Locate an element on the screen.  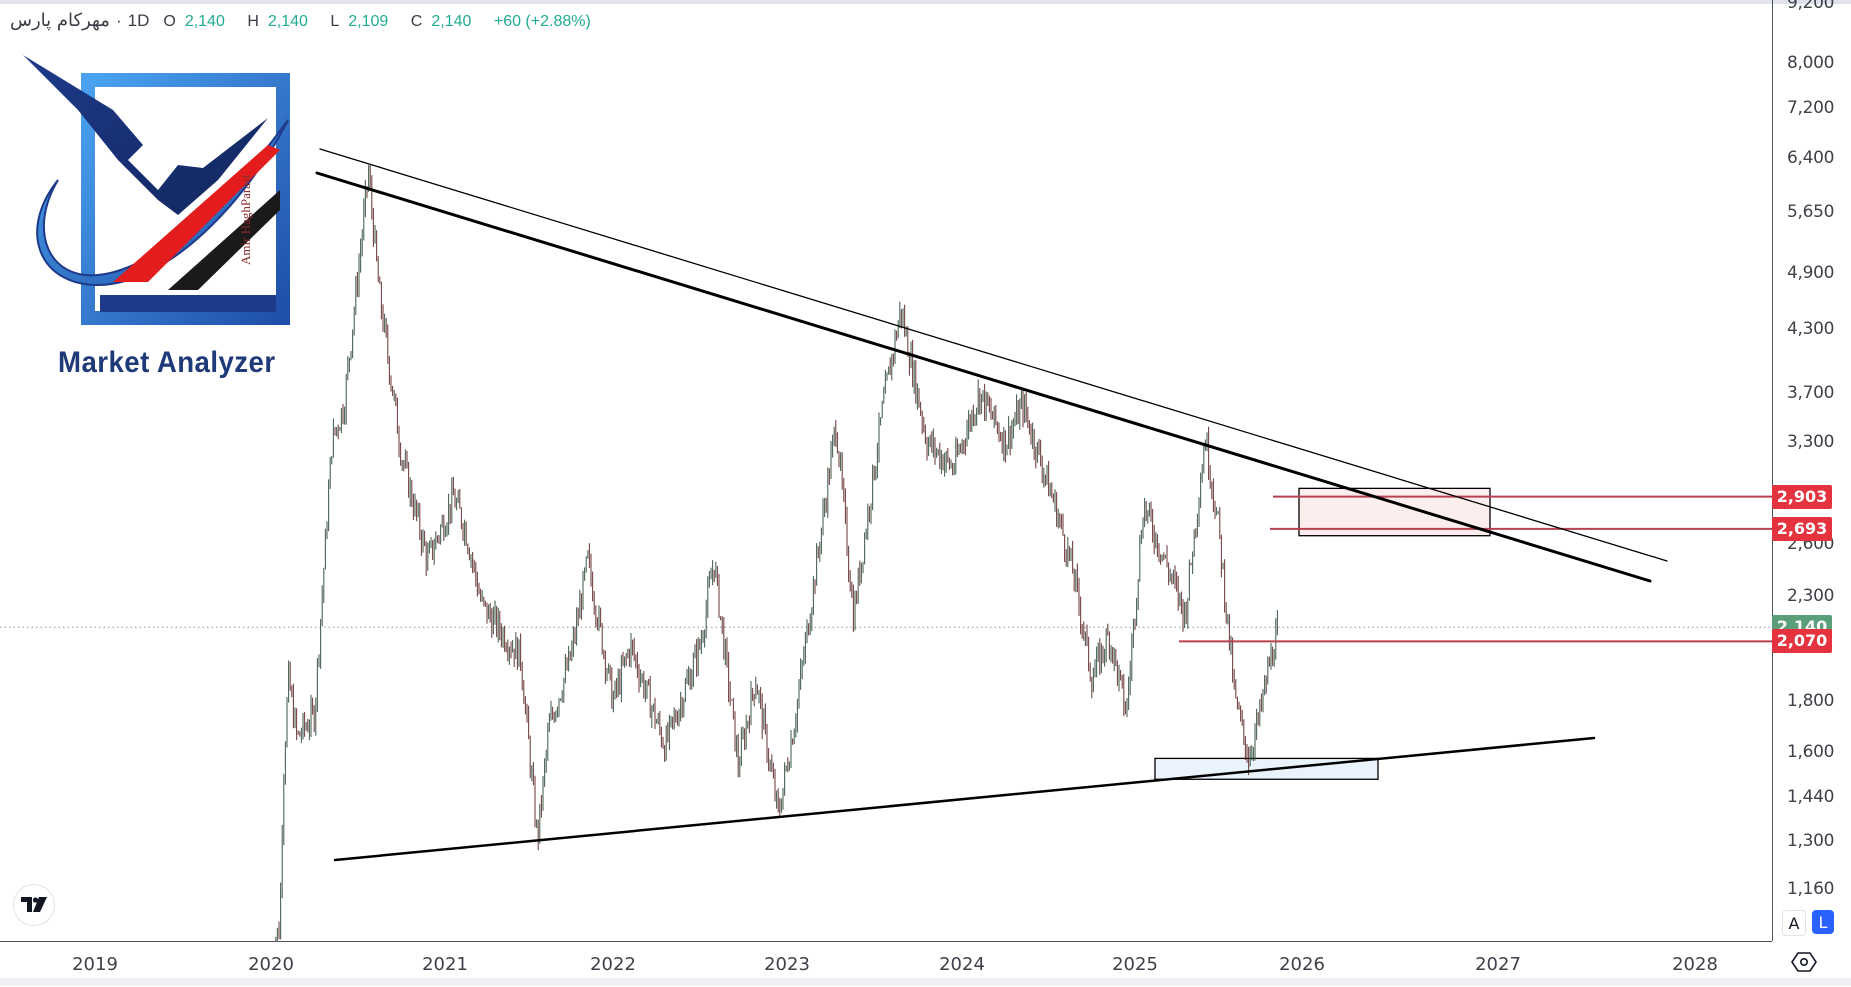
time-tick: 2028 is located at coordinates (1695, 964).